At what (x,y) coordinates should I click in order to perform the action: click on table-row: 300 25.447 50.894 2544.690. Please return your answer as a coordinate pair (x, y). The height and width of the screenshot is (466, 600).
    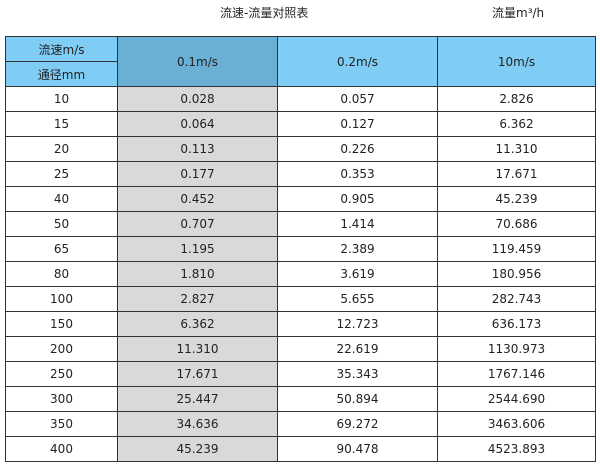
    Looking at the image, I should click on (300, 399).